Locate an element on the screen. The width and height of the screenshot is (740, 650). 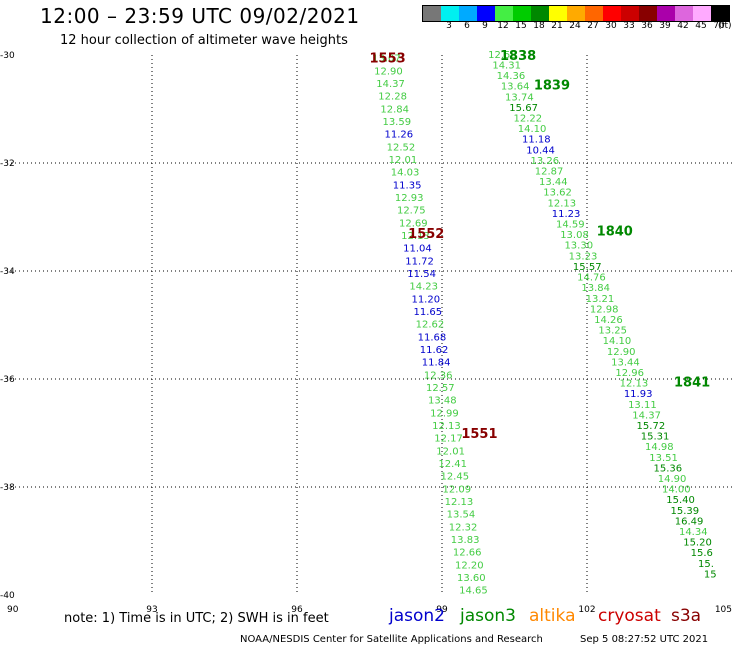
wave-height-value: 13.30 is located at coordinates (578, 246).